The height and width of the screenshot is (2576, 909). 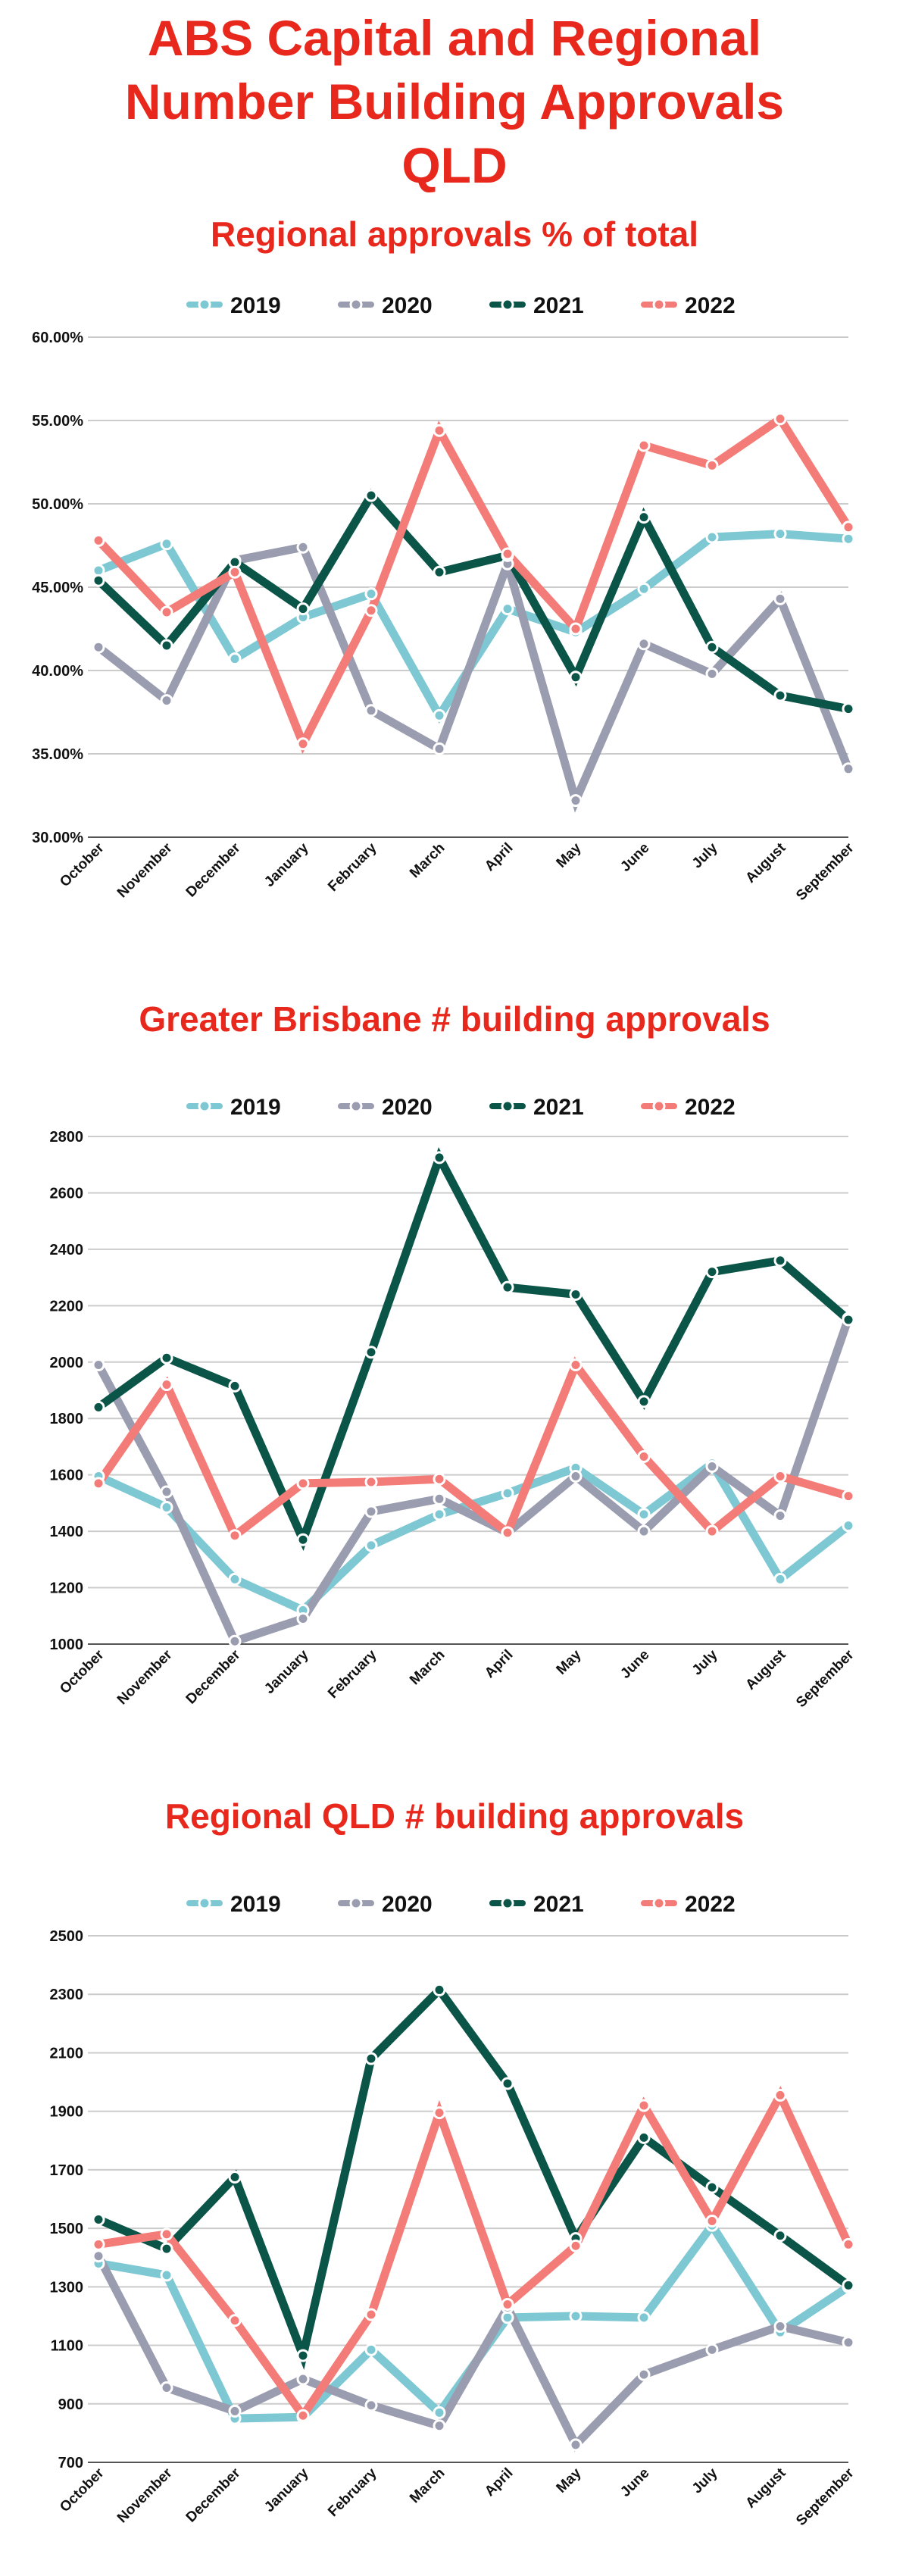 I want to click on legend-label-2022: 2022, so click(x=710, y=1904).